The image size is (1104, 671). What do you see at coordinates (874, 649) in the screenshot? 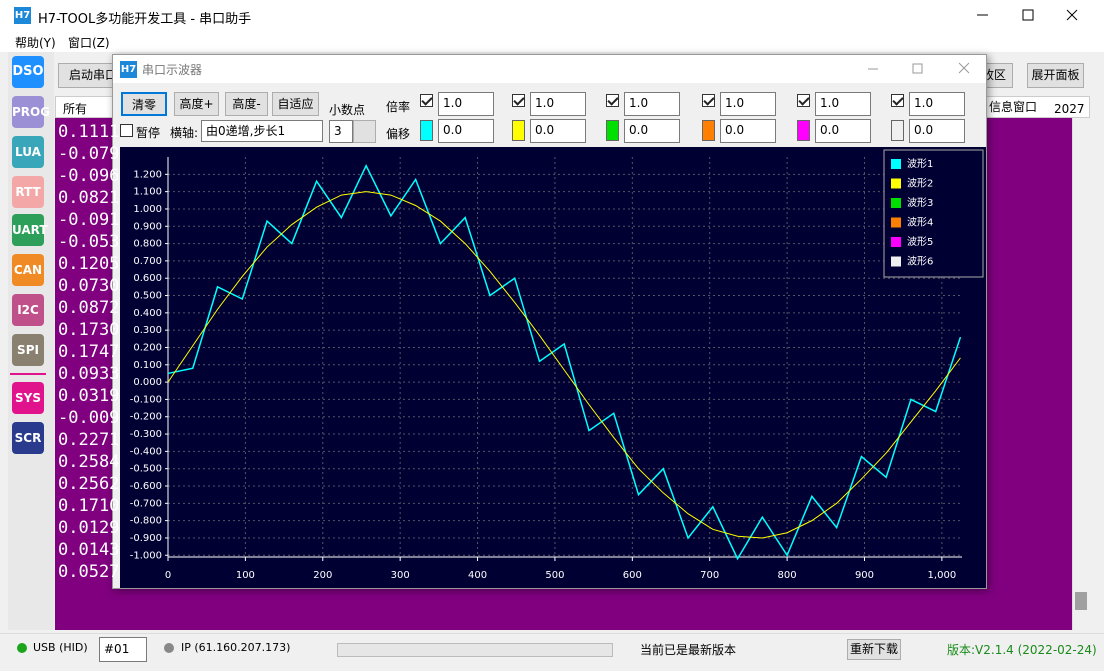
I see `download-button: 重新下载` at bounding box center [874, 649].